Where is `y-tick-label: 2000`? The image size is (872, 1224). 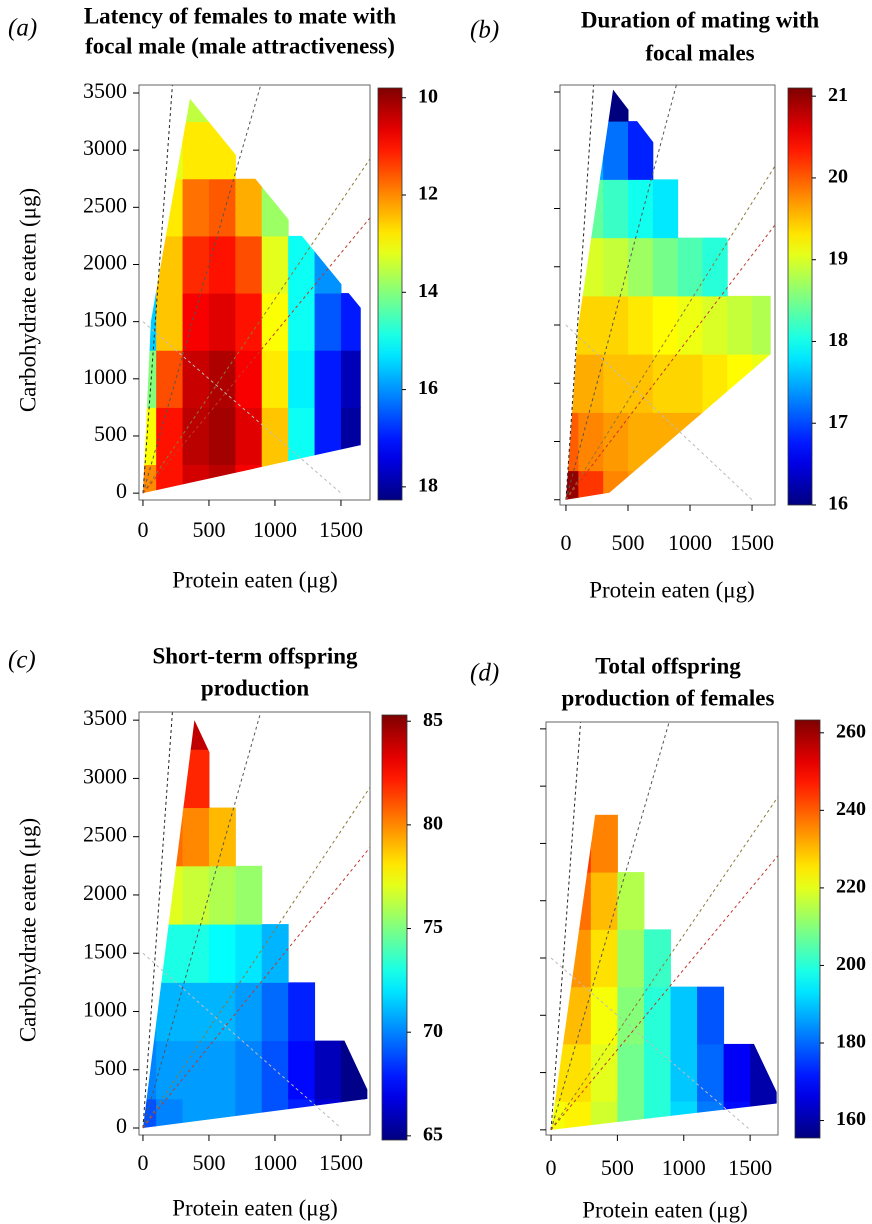 y-tick-label: 2000 is located at coordinates (105, 892).